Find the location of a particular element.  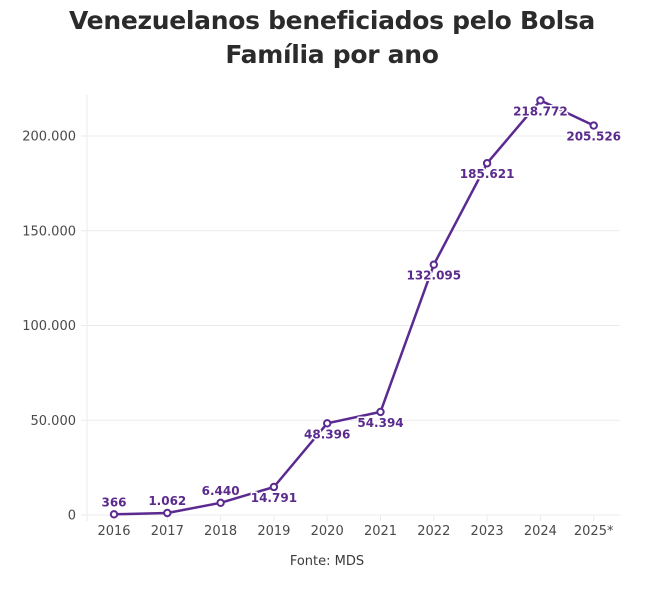

data-label: 6.440 is located at coordinates (221, 491).